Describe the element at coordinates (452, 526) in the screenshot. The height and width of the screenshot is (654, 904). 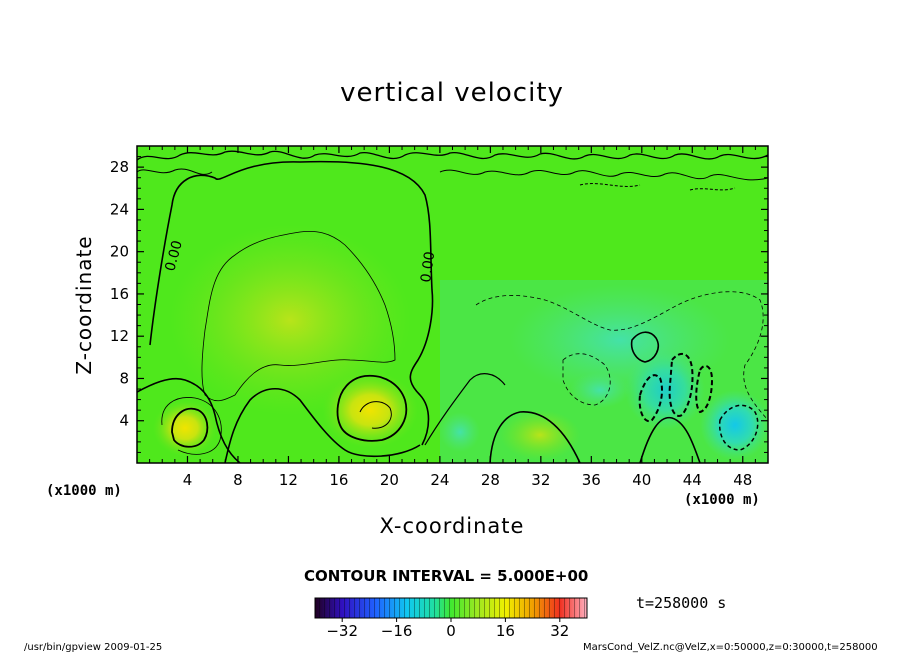
I see `x-axis-title: X-coordinate` at that location.